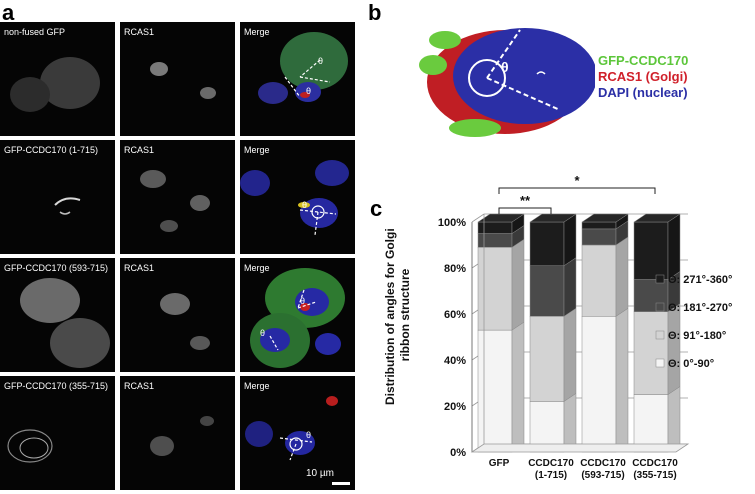 Image resolution: width=755 pixels, height=494 pixels. I want to click on legend-label: Θ: 0°-90°, so click(691, 364).